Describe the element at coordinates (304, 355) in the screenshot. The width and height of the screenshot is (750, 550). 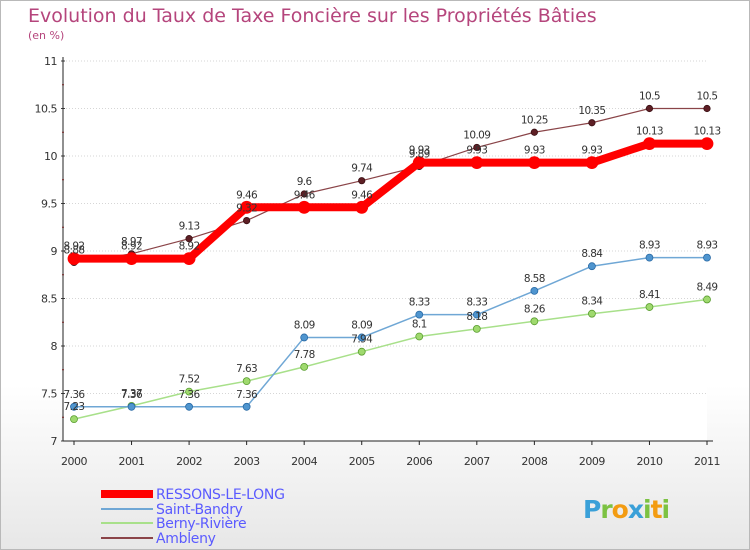
I see `data-label: 7.78` at that location.